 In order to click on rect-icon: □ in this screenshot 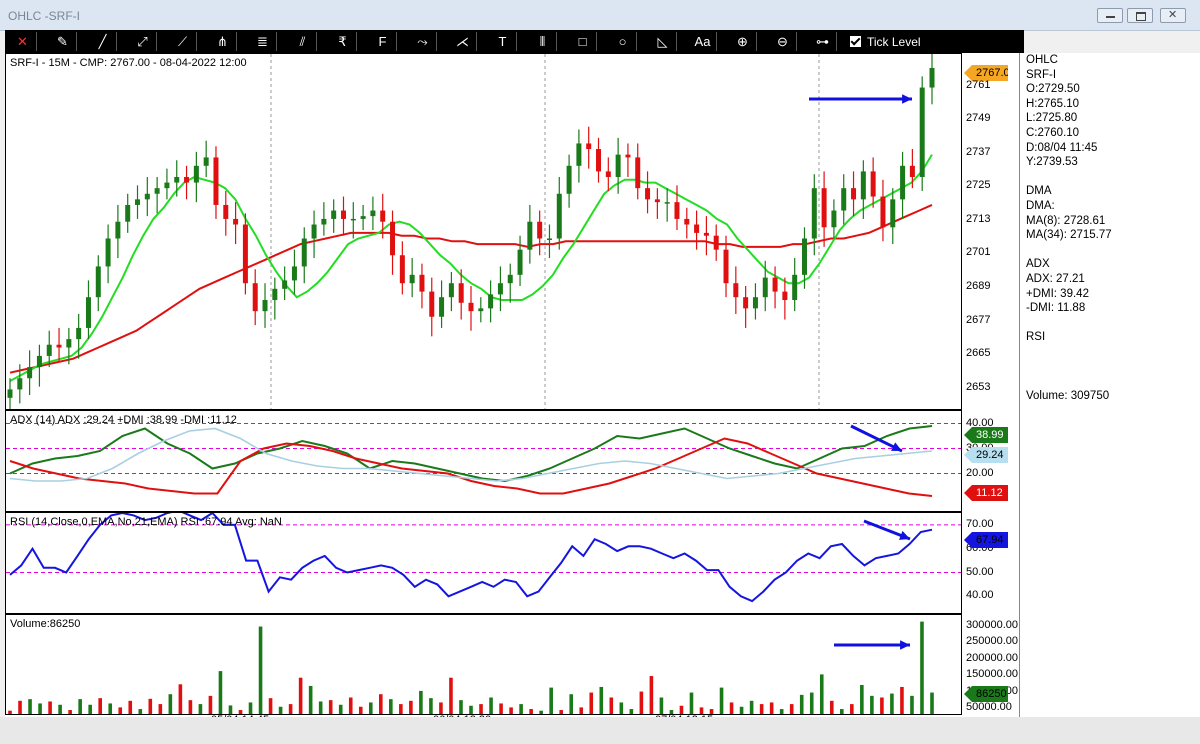, I will do `click(583, 41)`.